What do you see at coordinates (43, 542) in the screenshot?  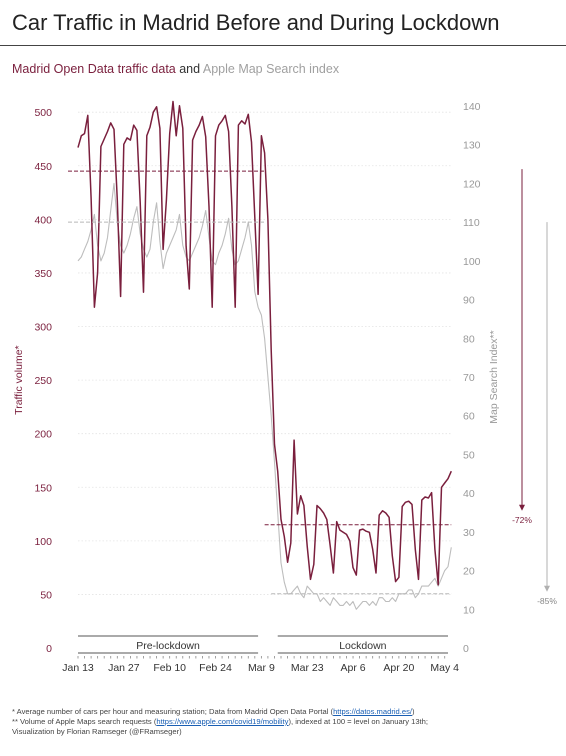 I see `y-left-tick-label: 100` at bounding box center [43, 542].